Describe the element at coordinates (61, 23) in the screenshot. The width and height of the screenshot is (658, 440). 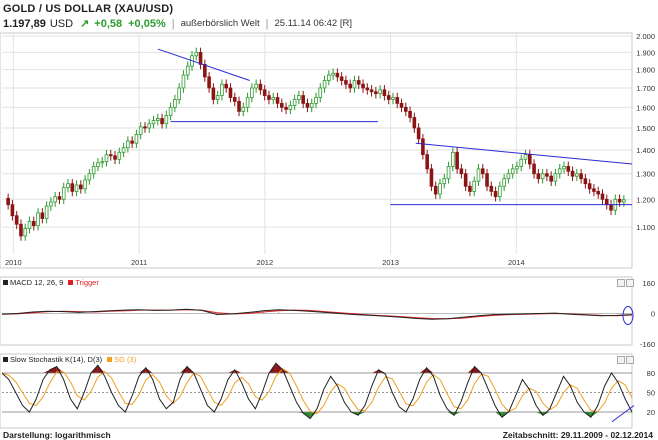
I see `currency: USD` at that location.